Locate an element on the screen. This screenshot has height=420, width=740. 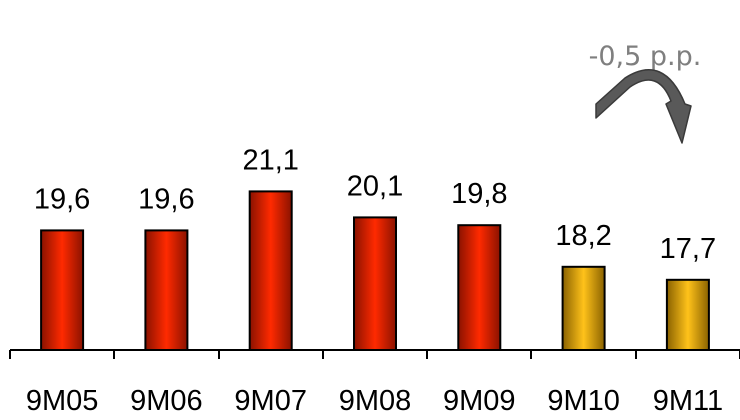
value-label-9M06: 19,6 is located at coordinates (166, 199).